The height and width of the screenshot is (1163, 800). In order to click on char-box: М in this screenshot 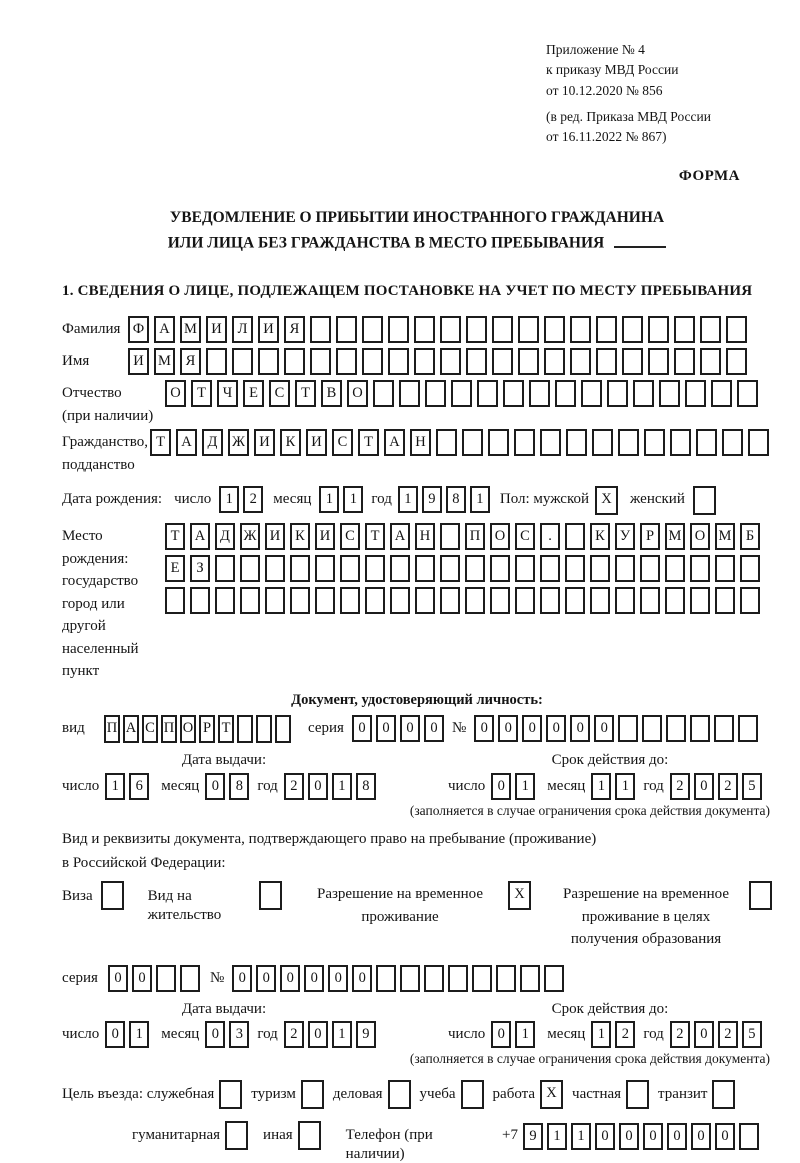, I will do `click(190, 330)`.